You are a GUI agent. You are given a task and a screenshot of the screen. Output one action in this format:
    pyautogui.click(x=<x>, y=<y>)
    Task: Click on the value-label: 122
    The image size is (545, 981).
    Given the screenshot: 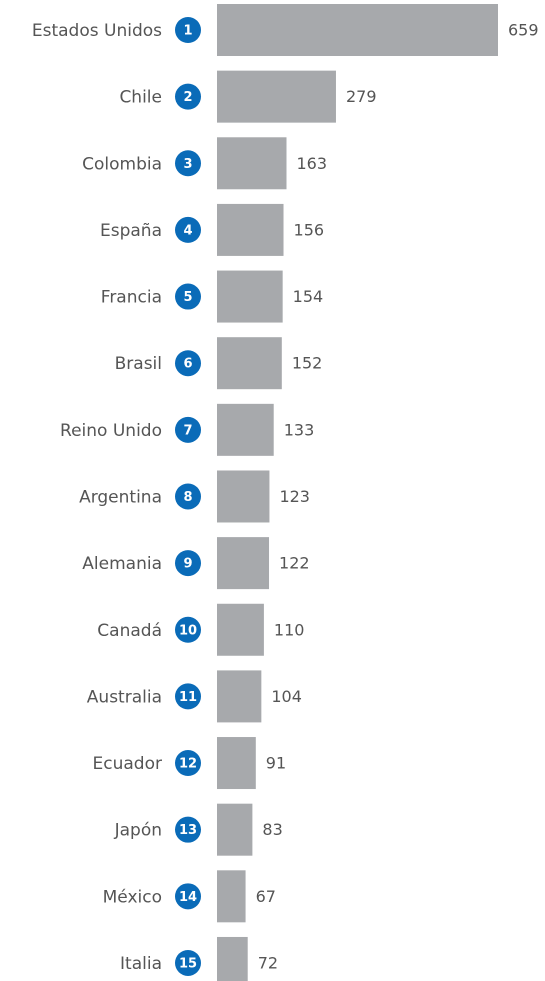 What is the action you would take?
    pyautogui.click(x=294, y=563)
    